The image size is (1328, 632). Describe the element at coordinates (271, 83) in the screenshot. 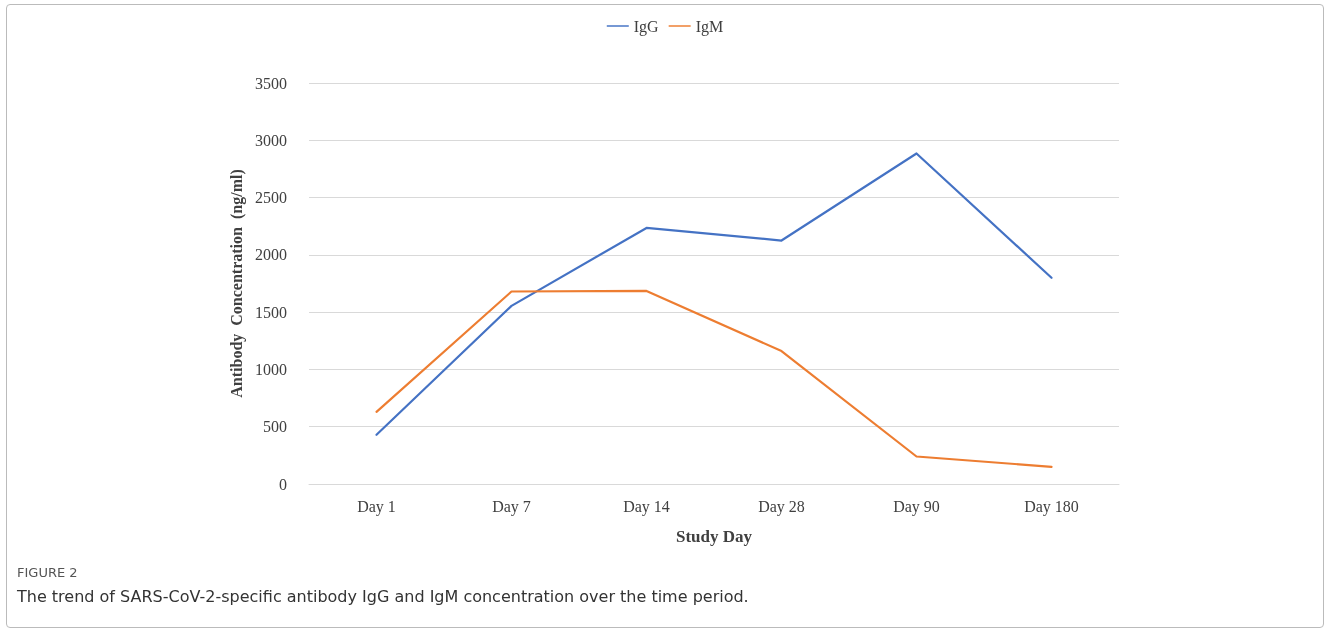

I see `y-tick-label: 3500` at that location.